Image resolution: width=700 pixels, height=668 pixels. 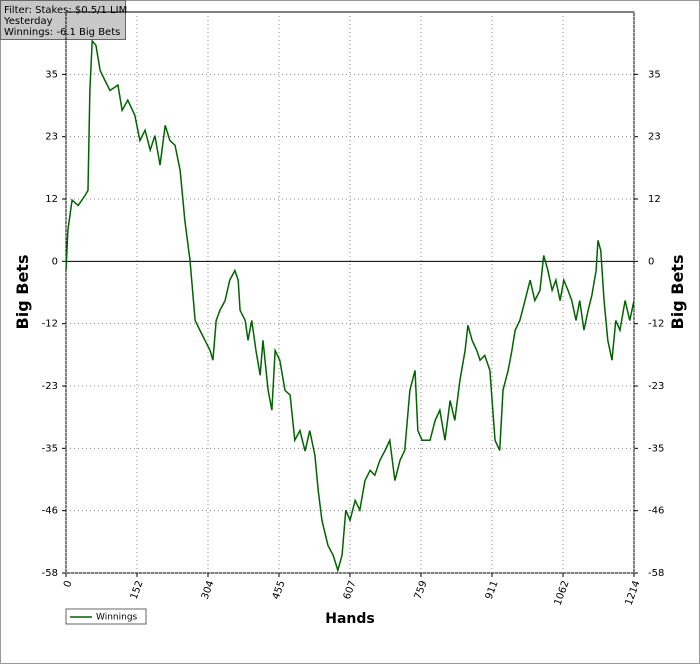 What do you see at coordinates (50, 448) in the screenshot?
I see `y-tick-label: -35` at bounding box center [50, 448].